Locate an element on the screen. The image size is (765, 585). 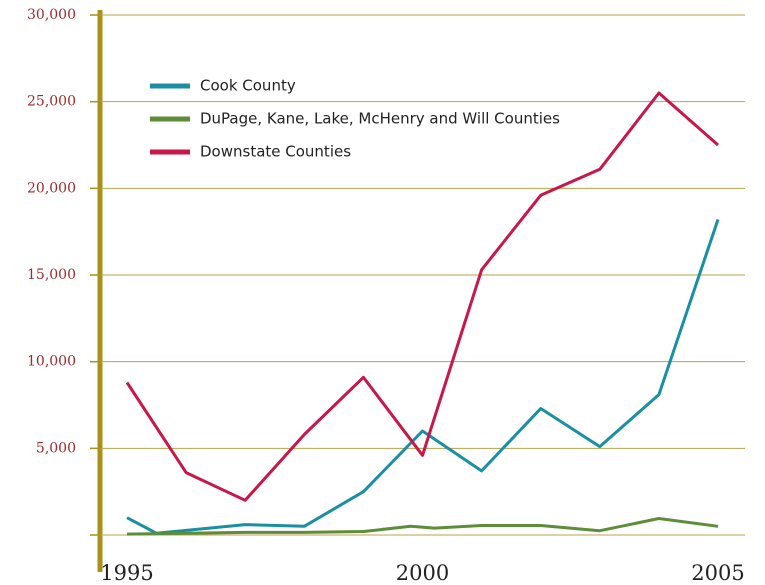
series-line is located at coordinates (422, 526).